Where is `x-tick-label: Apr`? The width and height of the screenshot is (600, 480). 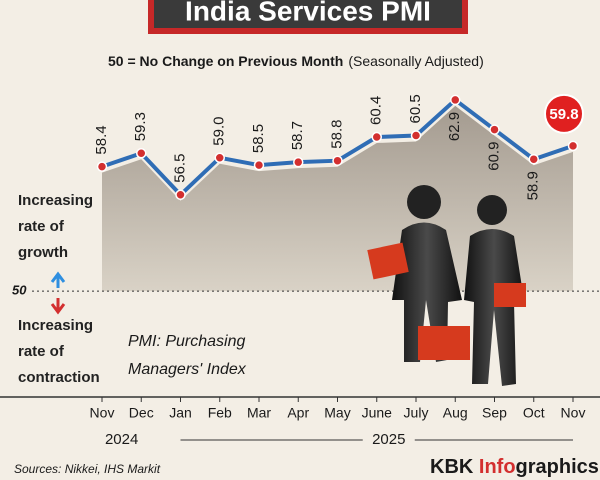 x-tick-label: Apr is located at coordinates (298, 413).